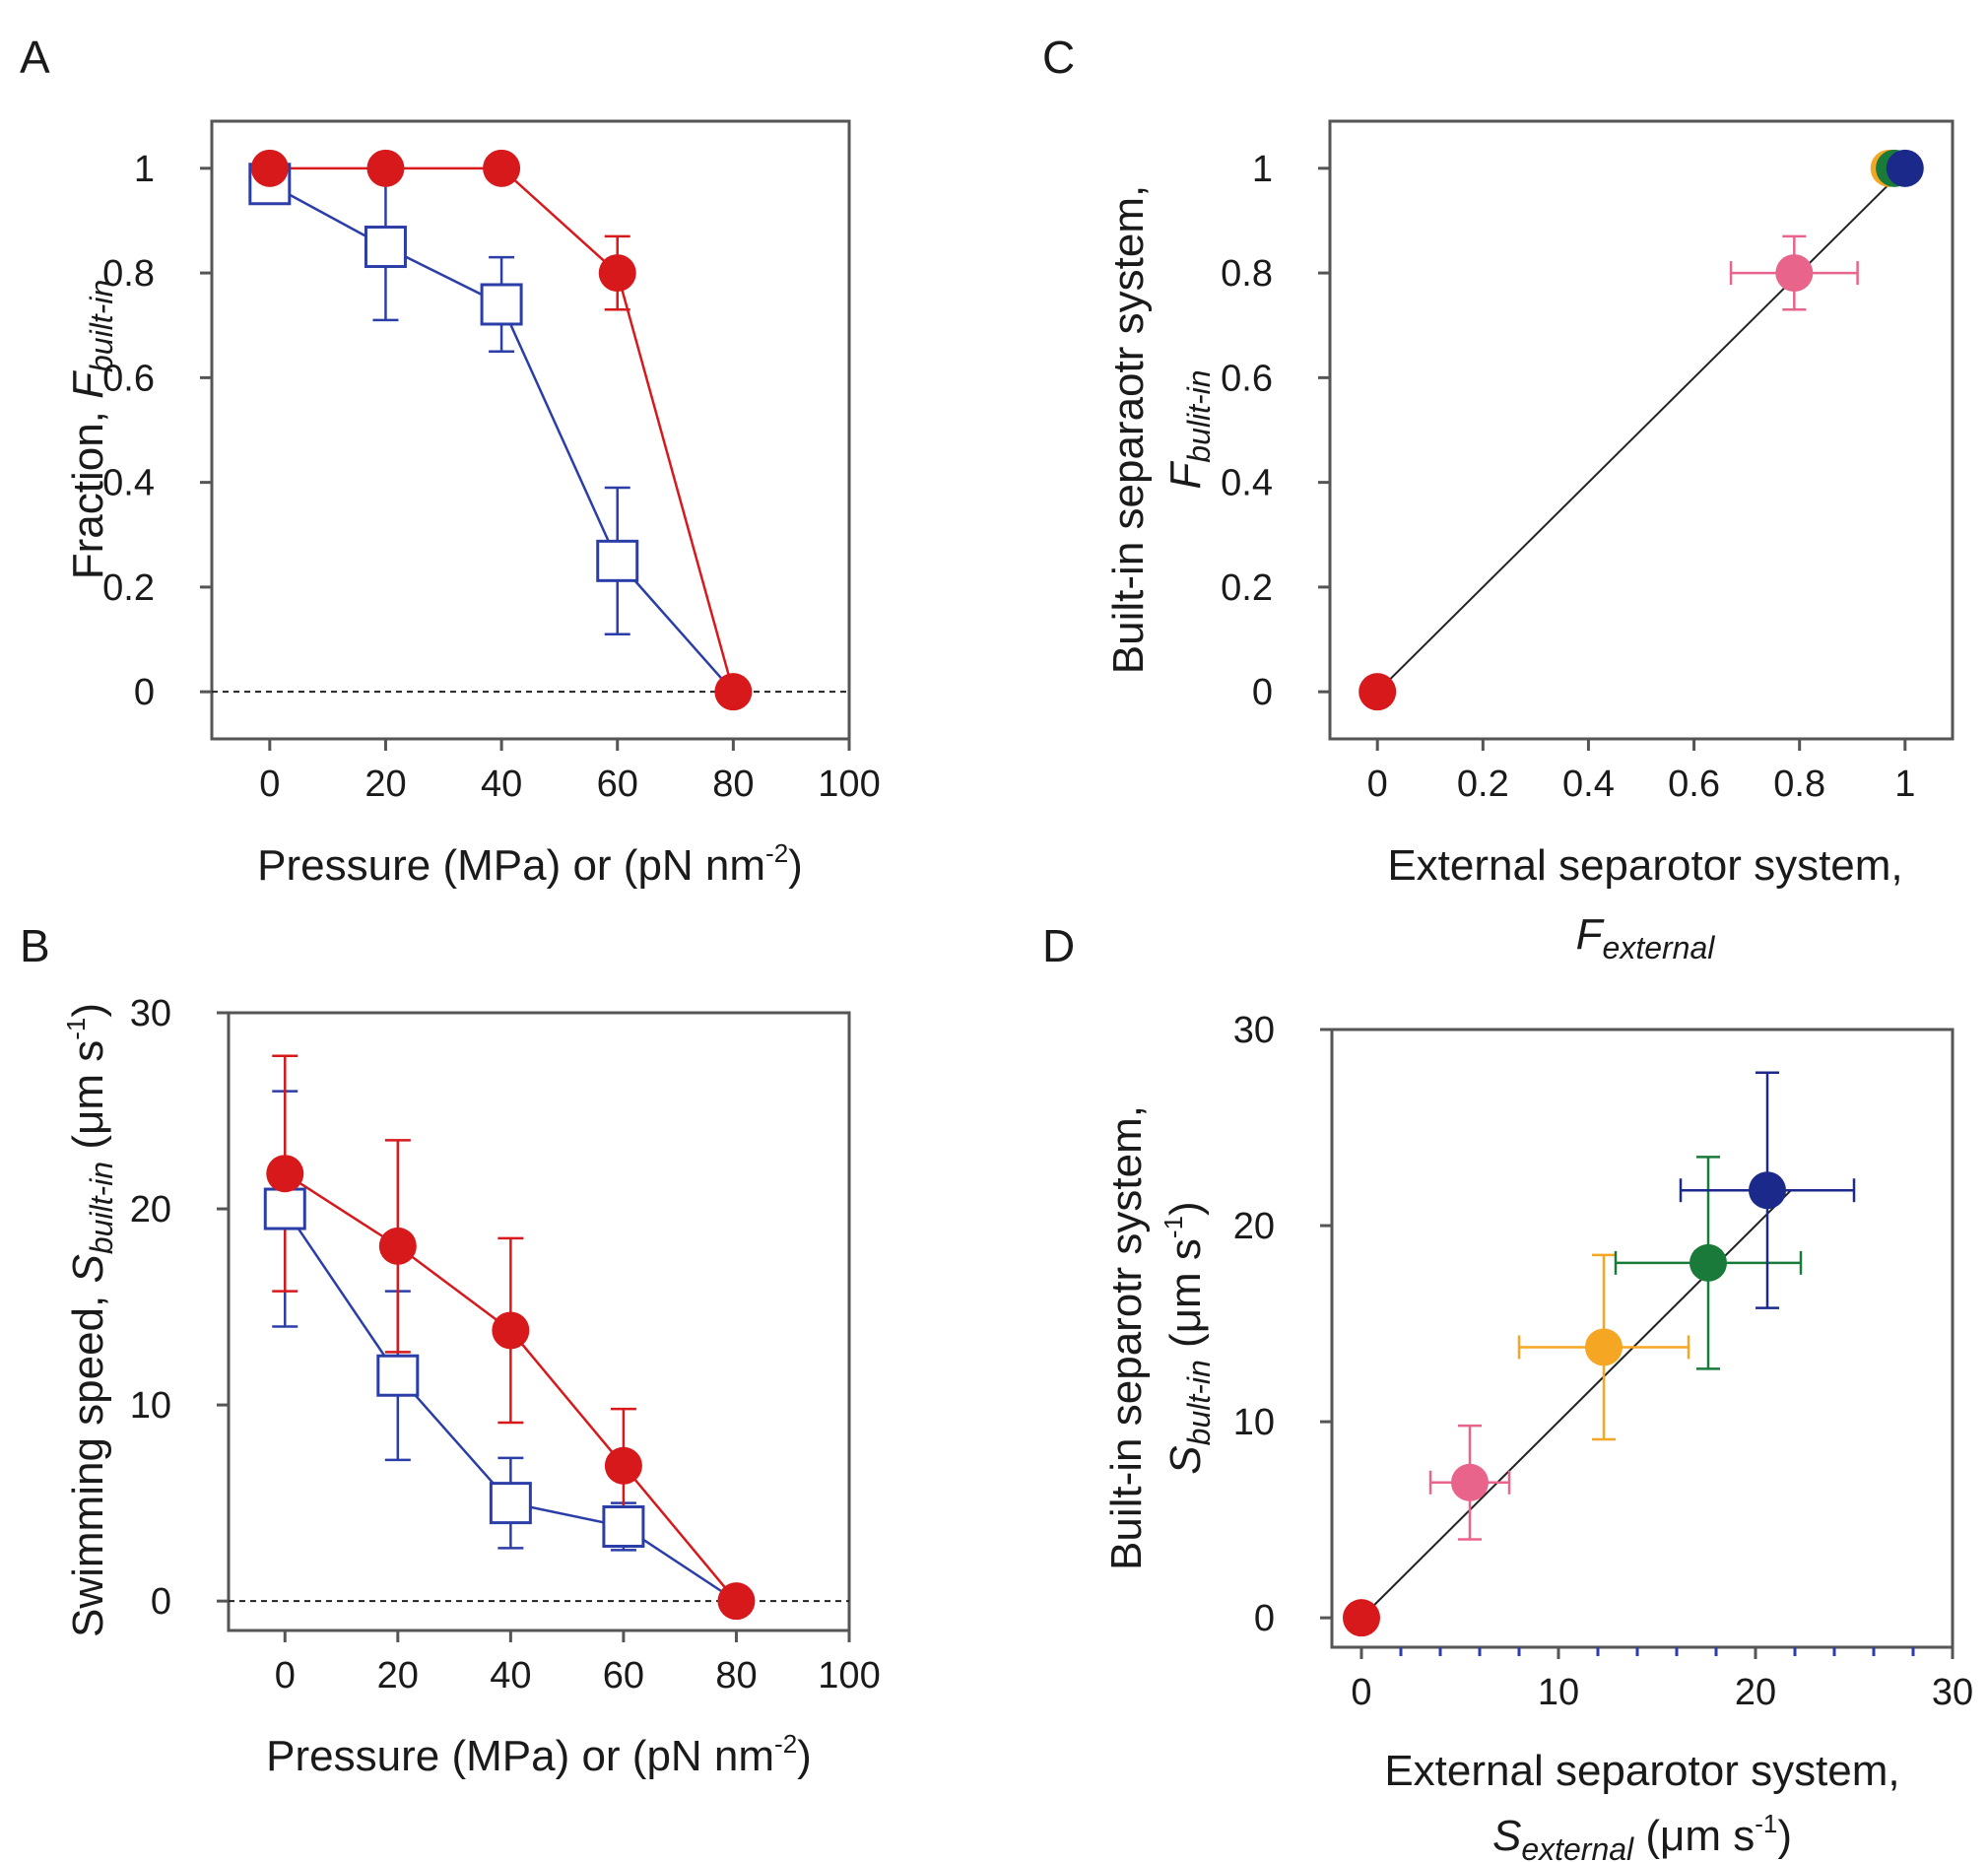 This screenshot has height=1862, width=1988. What do you see at coordinates (805, 1756) in the screenshot?
I see `x-axis-label-close-b: )` at bounding box center [805, 1756].